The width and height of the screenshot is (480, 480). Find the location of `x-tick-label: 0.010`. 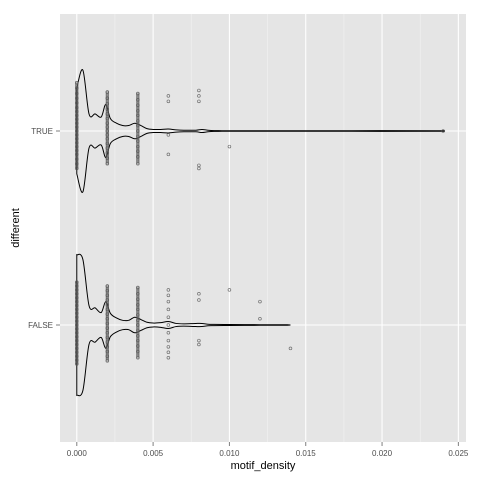

x-tick-label: 0.010 is located at coordinates (229, 453).